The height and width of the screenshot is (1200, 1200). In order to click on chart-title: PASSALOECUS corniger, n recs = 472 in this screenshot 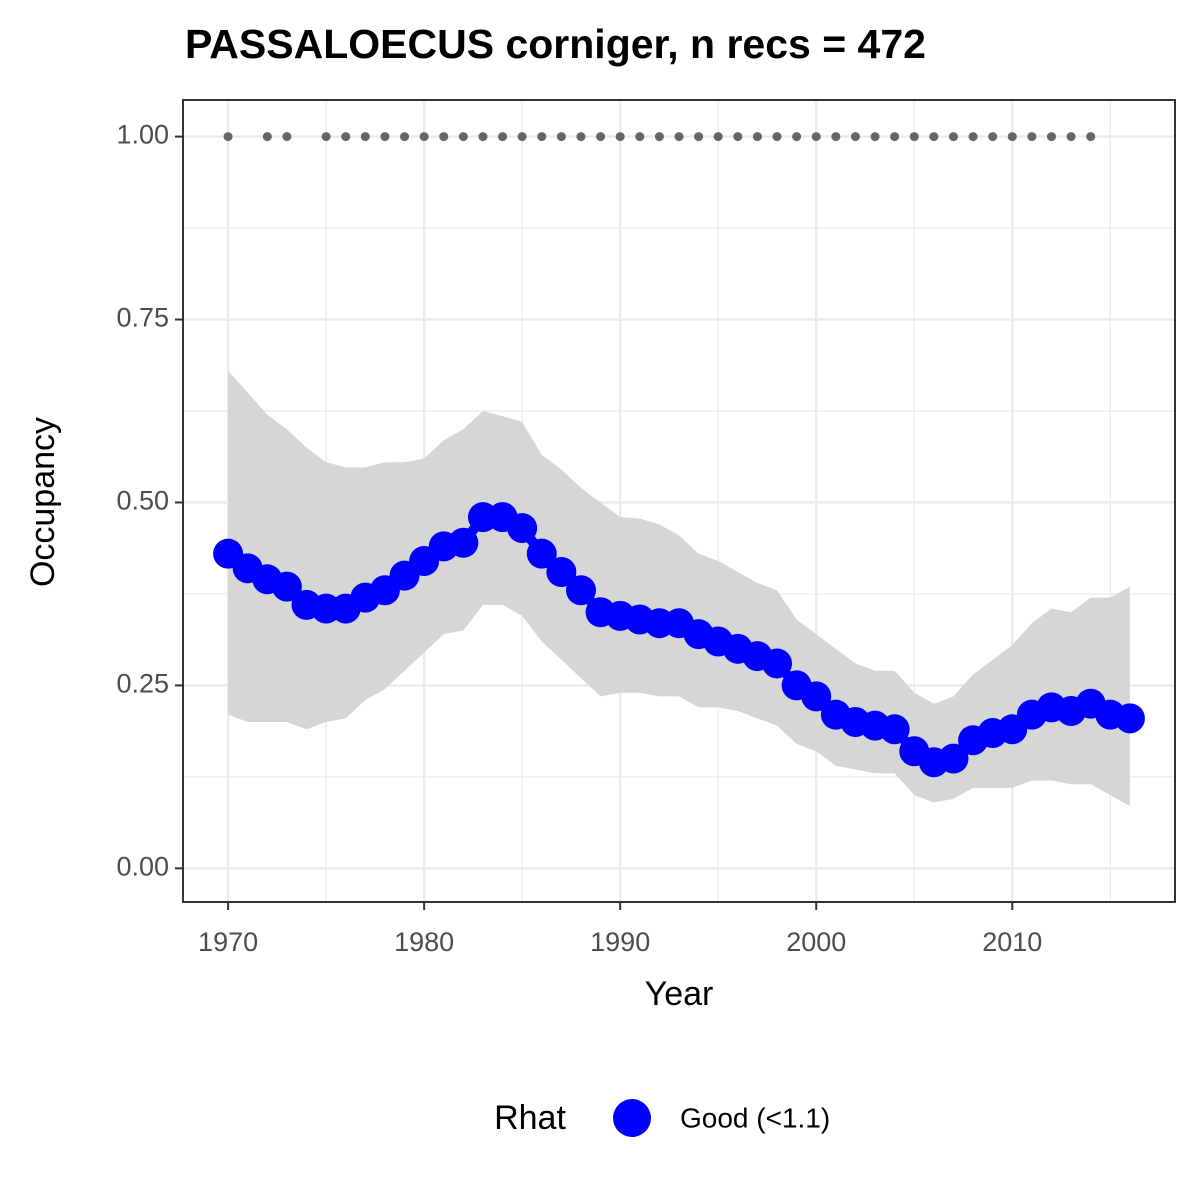, I will do `click(555, 44)`.